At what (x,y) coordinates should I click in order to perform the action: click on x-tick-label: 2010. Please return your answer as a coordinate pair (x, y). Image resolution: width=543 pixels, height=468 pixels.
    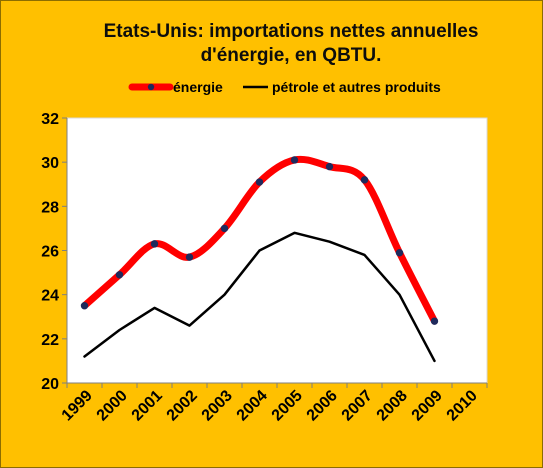
    Looking at the image, I should click on (462, 405).